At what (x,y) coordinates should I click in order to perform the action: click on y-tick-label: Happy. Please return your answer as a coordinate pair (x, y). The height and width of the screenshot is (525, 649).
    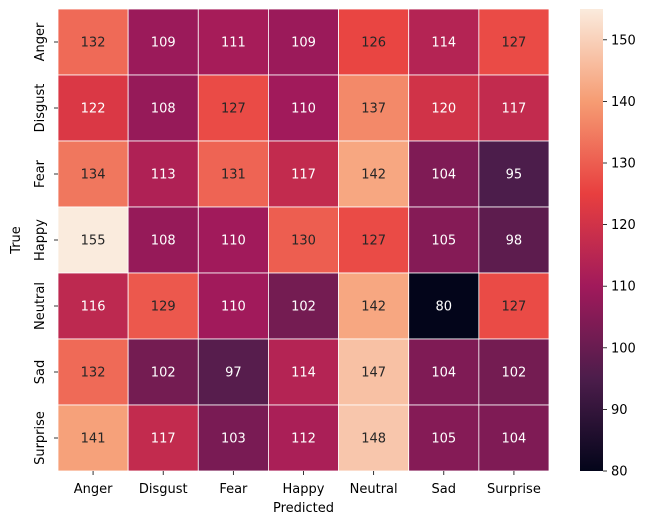
    Looking at the image, I should click on (40, 240).